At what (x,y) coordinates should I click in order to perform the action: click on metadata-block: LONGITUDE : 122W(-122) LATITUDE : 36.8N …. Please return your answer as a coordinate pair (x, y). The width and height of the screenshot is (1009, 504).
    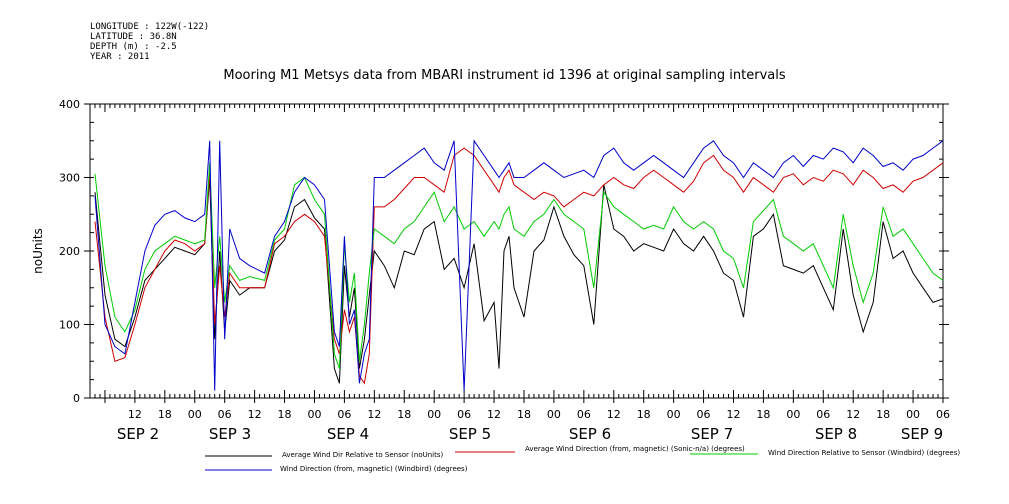
    Looking at the image, I should click on (149, 42).